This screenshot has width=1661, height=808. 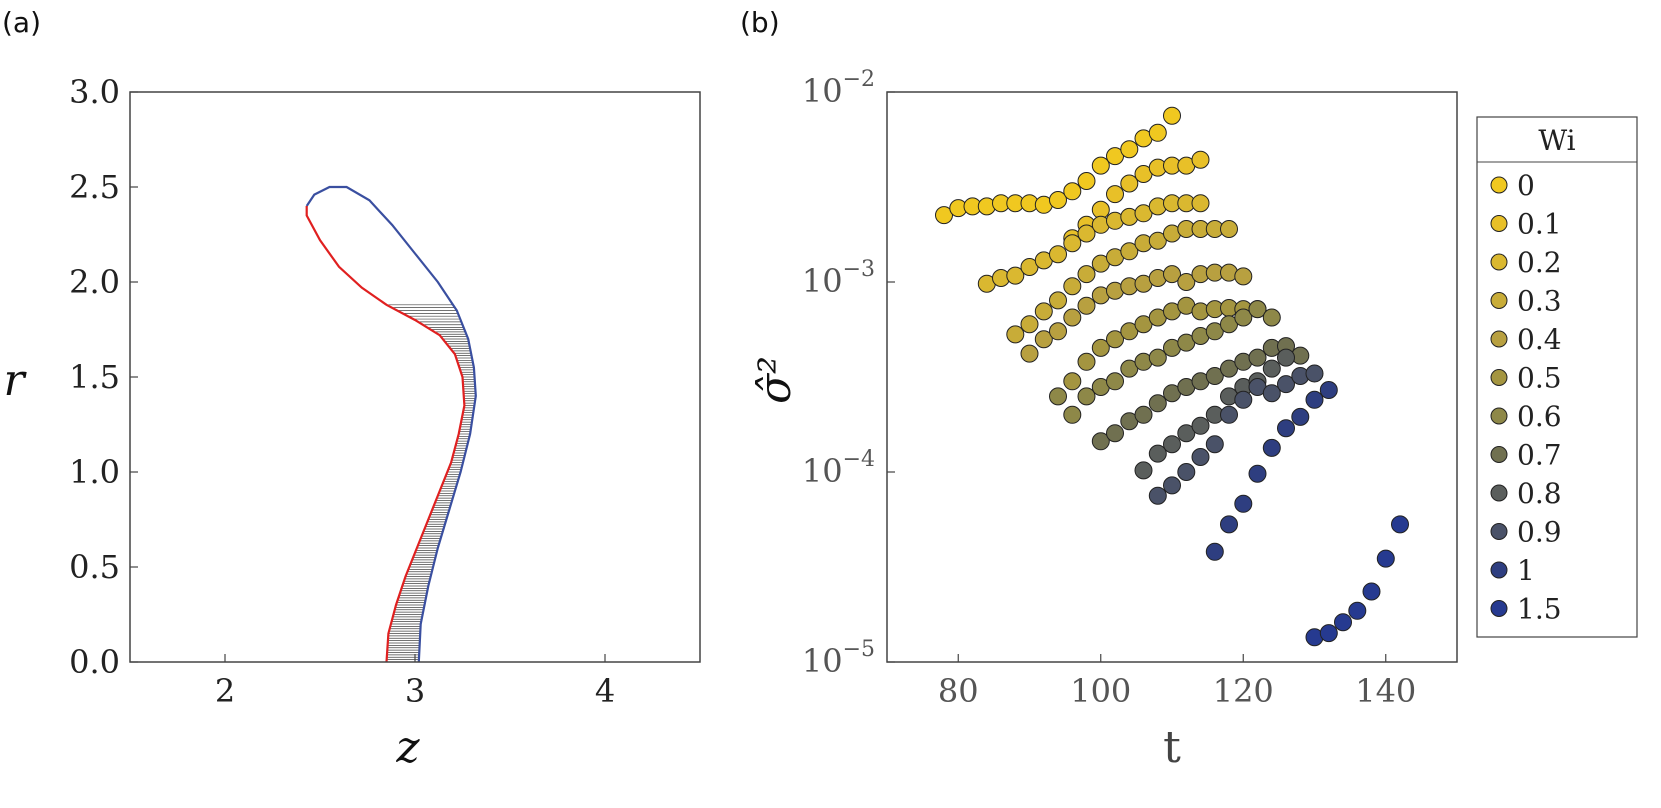 I want to click on legend-items: 0 0.1 0.2 0.3 0.4 0.5 0.6 0.7 0.8 0.9 1 1.5, so click(x=1526, y=397).